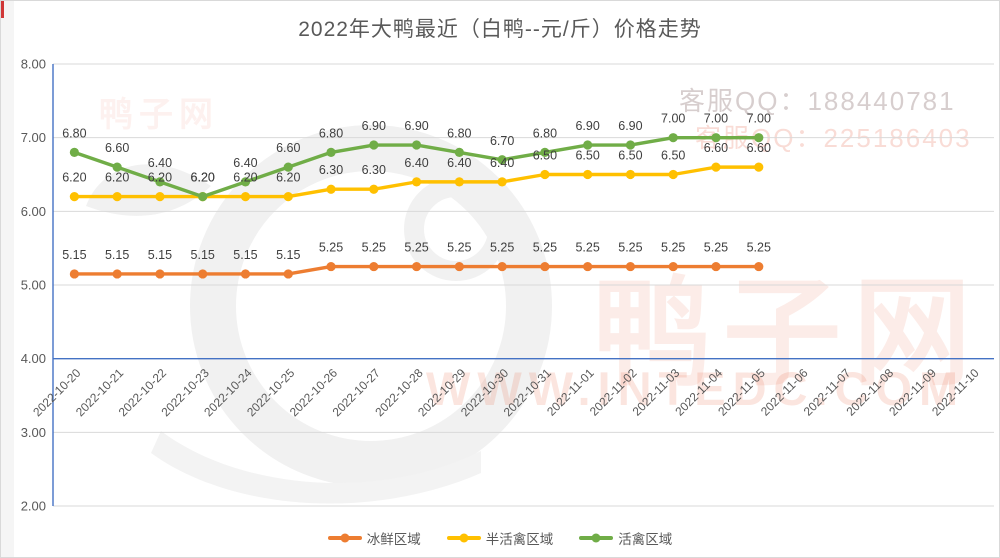 This screenshot has width=1000, height=558. I want to click on legend-item: 半活禽区域, so click(499, 538).